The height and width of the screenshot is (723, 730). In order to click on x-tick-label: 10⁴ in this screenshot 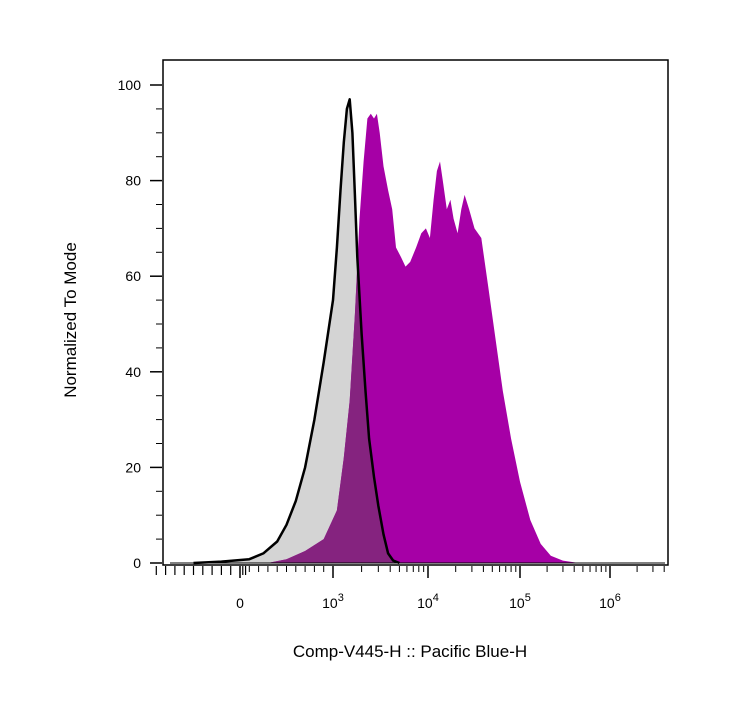, I will do `click(428, 601)`.